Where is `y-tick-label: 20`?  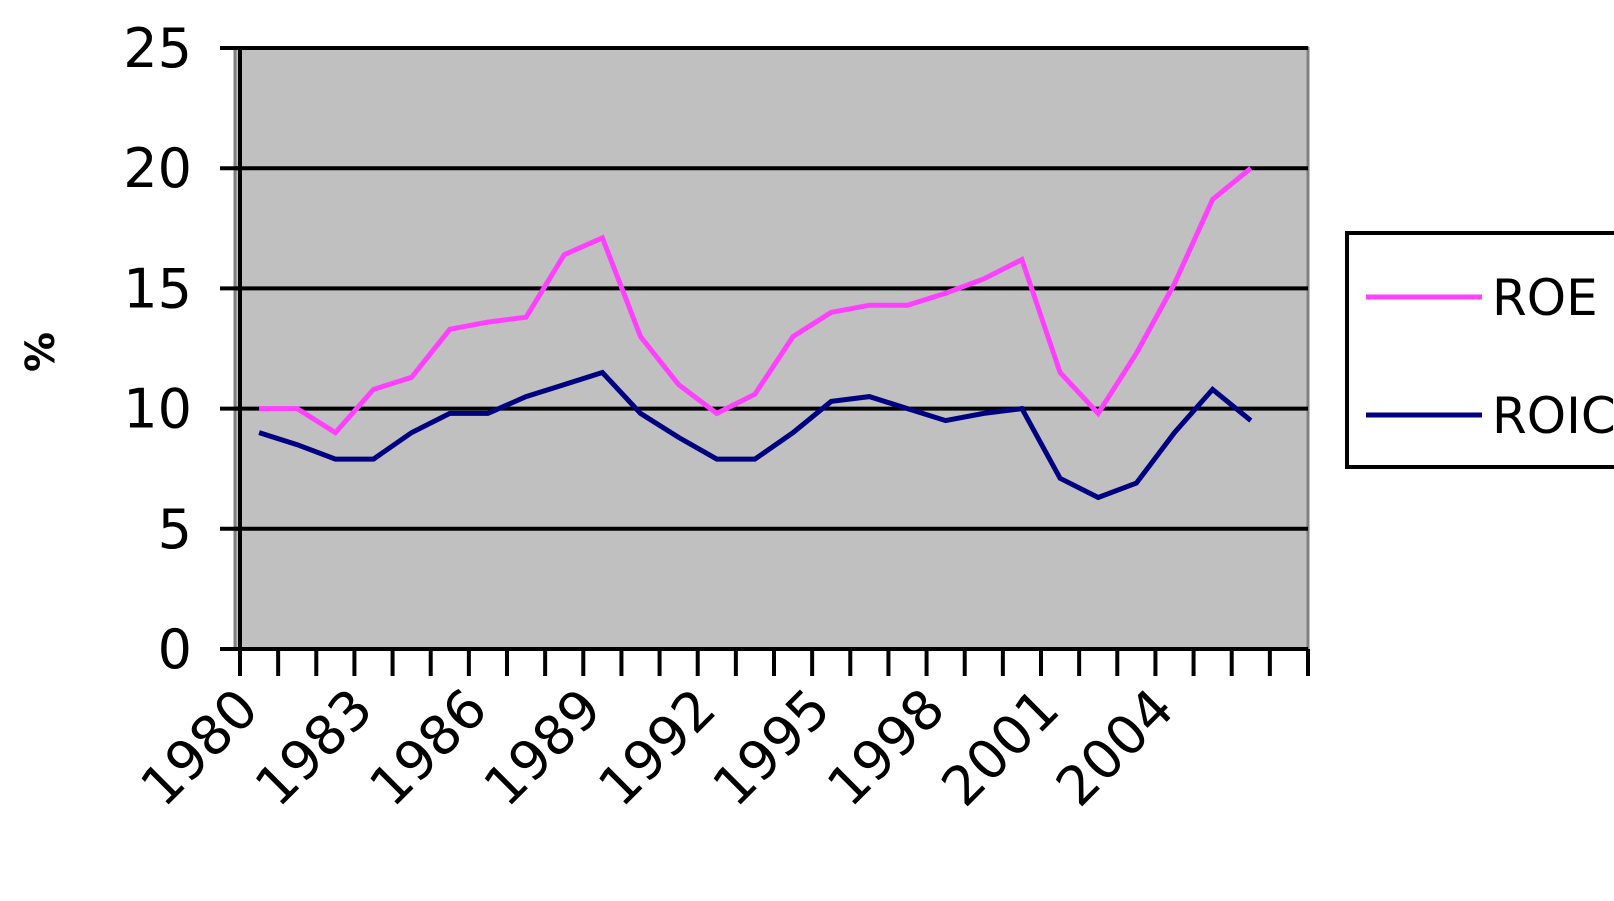
y-tick-label: 20 is located at coordinates (157, 168).